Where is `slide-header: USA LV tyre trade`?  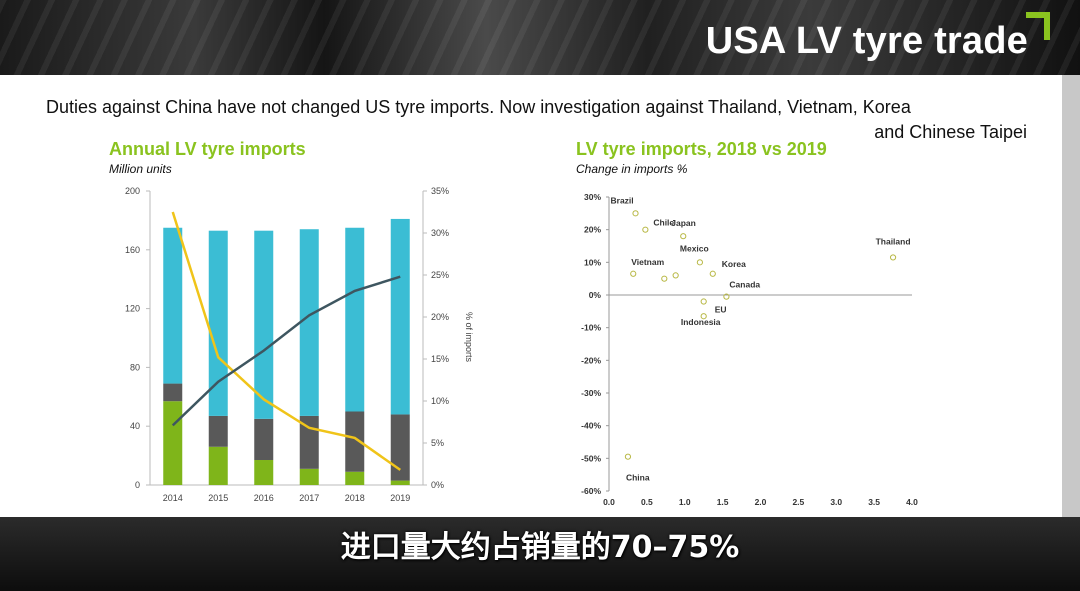
slide-header: USA LV tyre trade is located at coordinates (540, 37).